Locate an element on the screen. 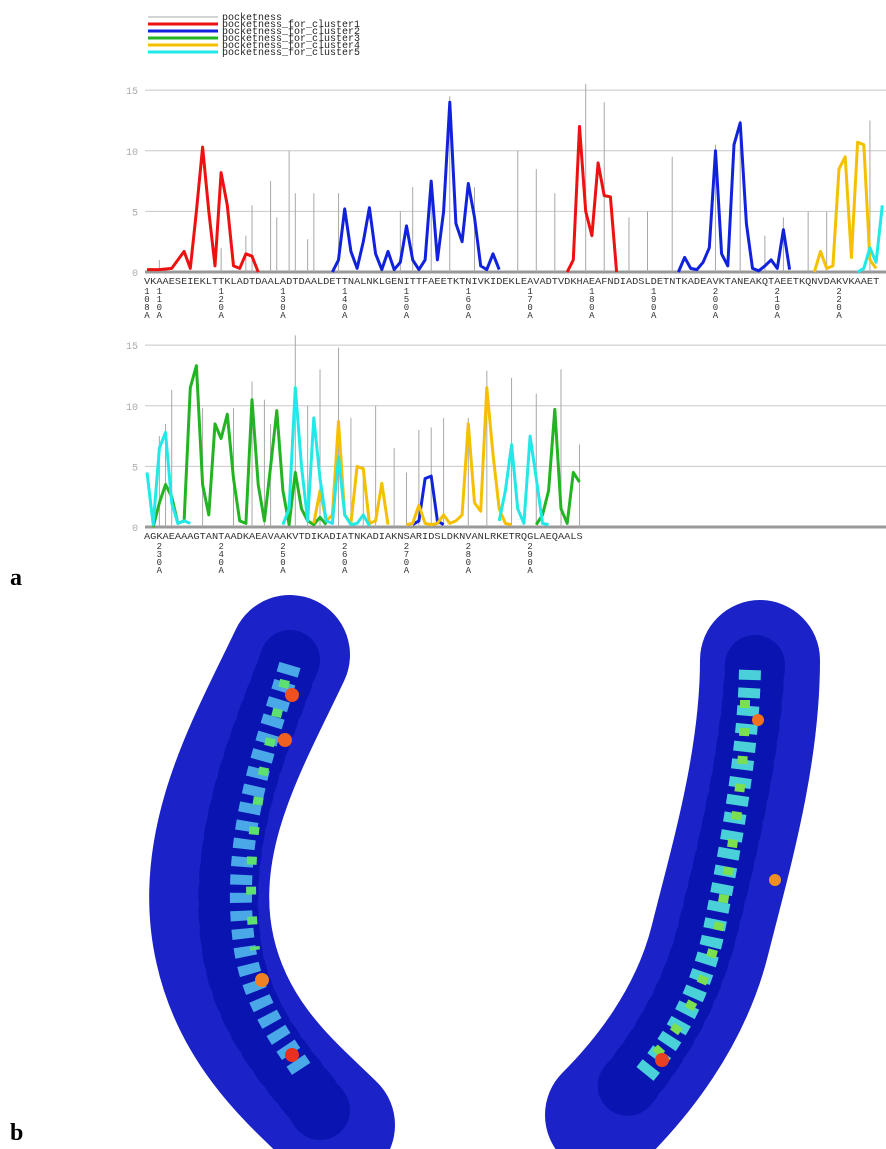 This screenshot has width=886, height=1149. x-tick-label: 240A is located at coordinates (221, 558).